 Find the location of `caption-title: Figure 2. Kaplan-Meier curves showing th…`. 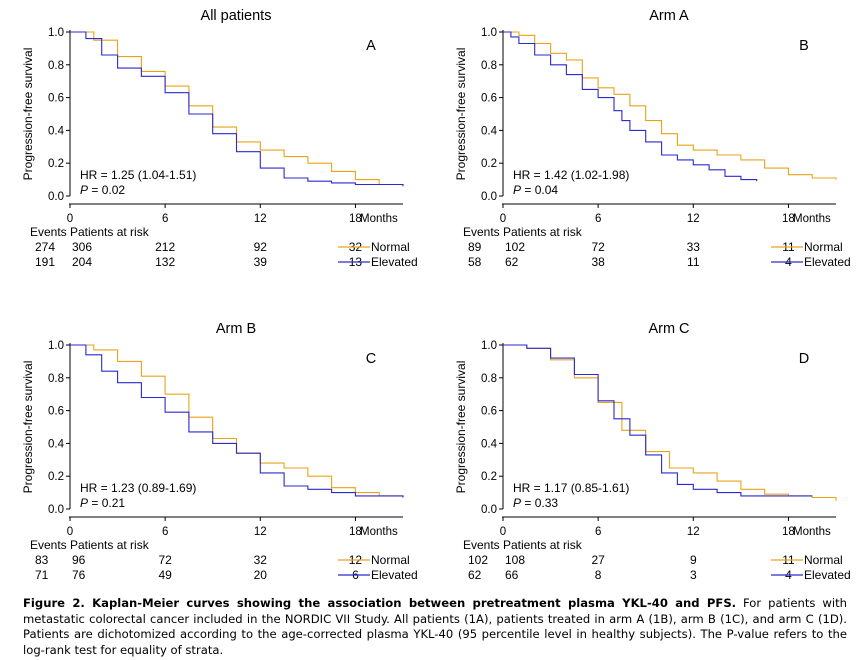

caption-title: Figure 2. Kaplan-Meier curves showing th… is located at coordinates (380, 603).